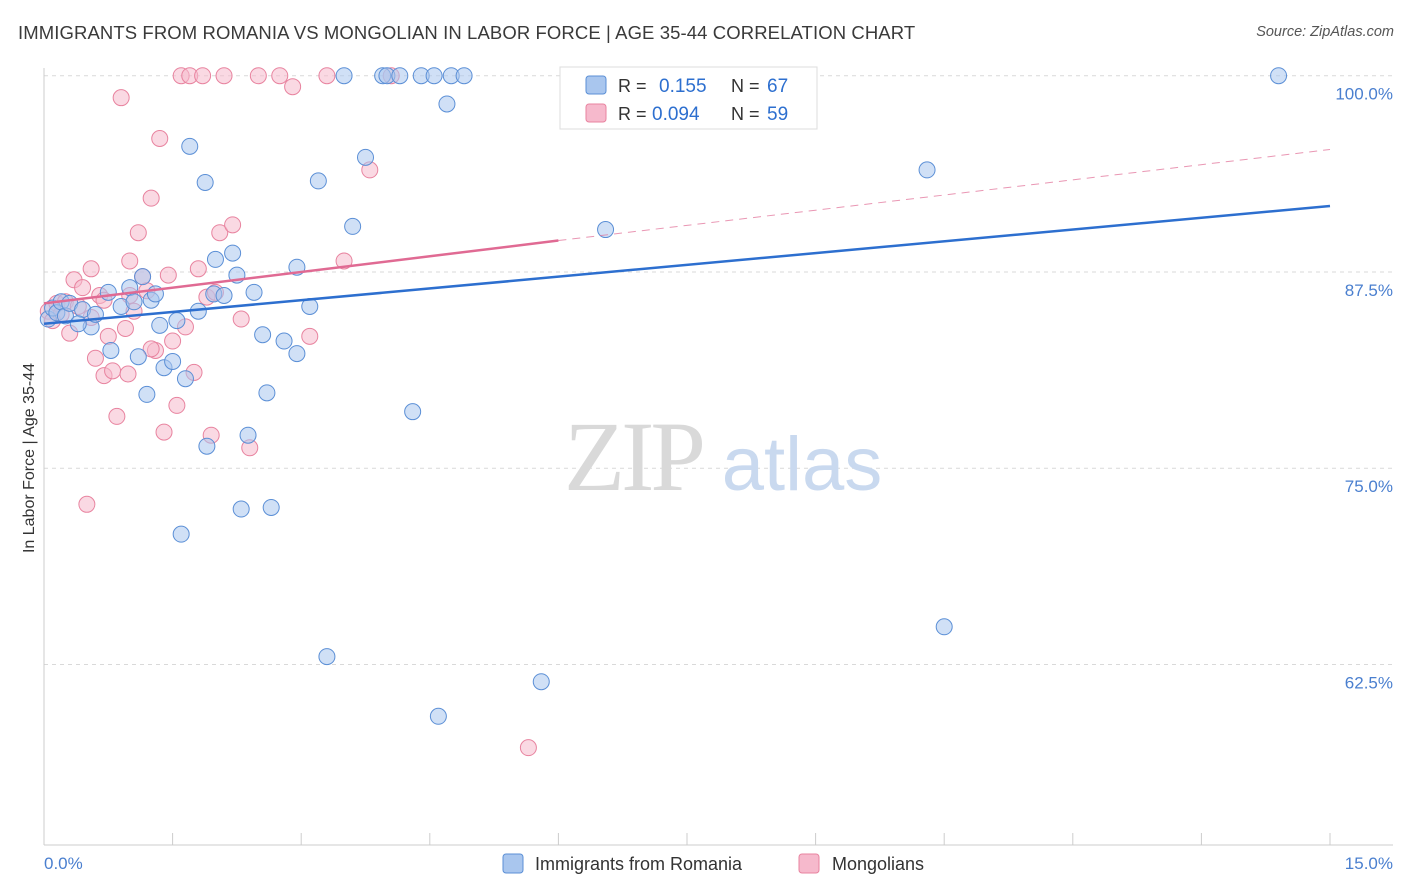 The width and height of the screenshot is (1406, 892). I want to click on trend-line-mongolians-extrapolated, so click(944, 195).